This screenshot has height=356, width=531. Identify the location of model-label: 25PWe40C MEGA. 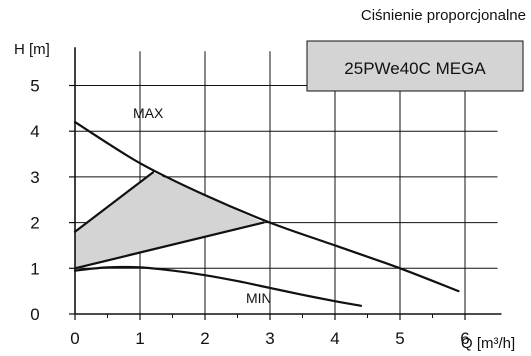
(415, 68).